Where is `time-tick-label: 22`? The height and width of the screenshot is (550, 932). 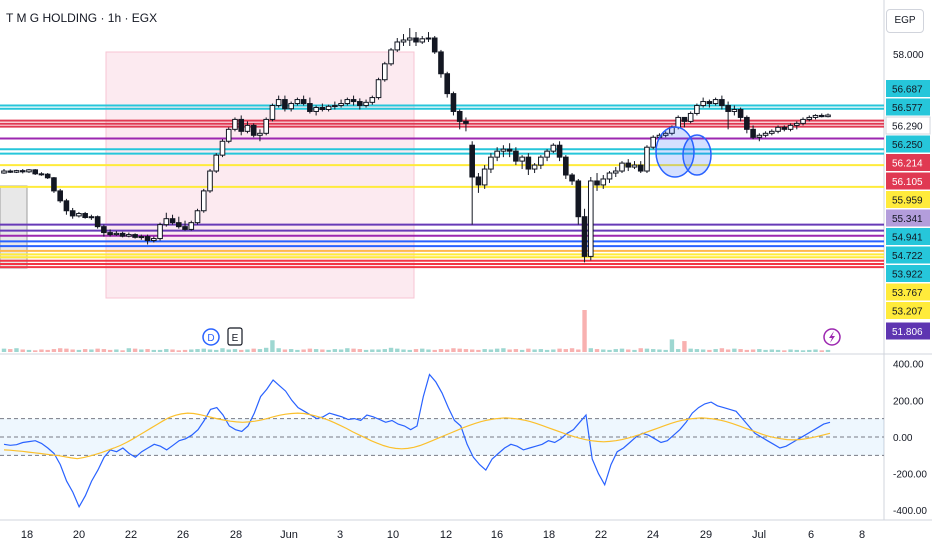 time-tick-label: 22 is located at coordinates (601, 535).